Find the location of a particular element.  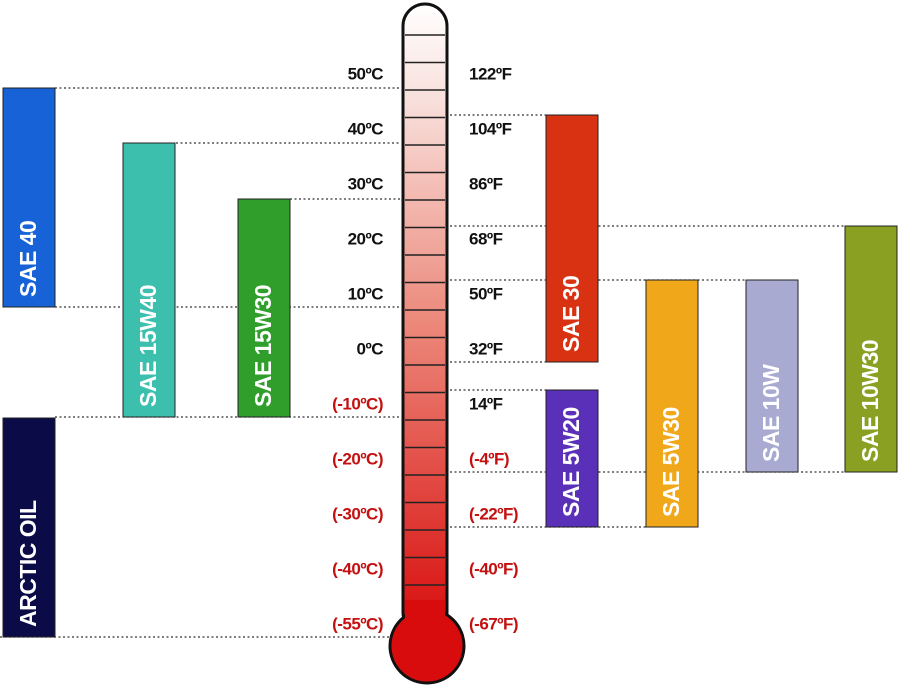

celsius-label: 20ºC is located at coordinates (366, 238).